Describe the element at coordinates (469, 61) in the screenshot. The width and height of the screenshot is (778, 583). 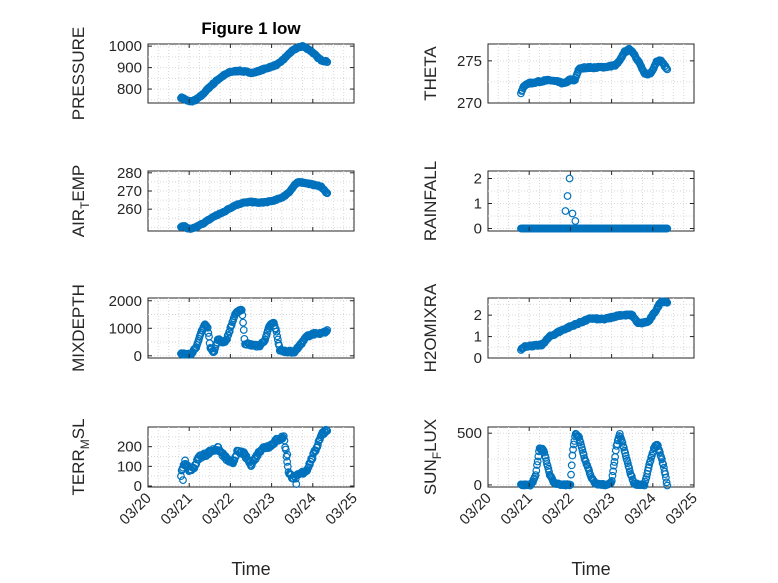
I see `y-tick-label: 275` at that location.